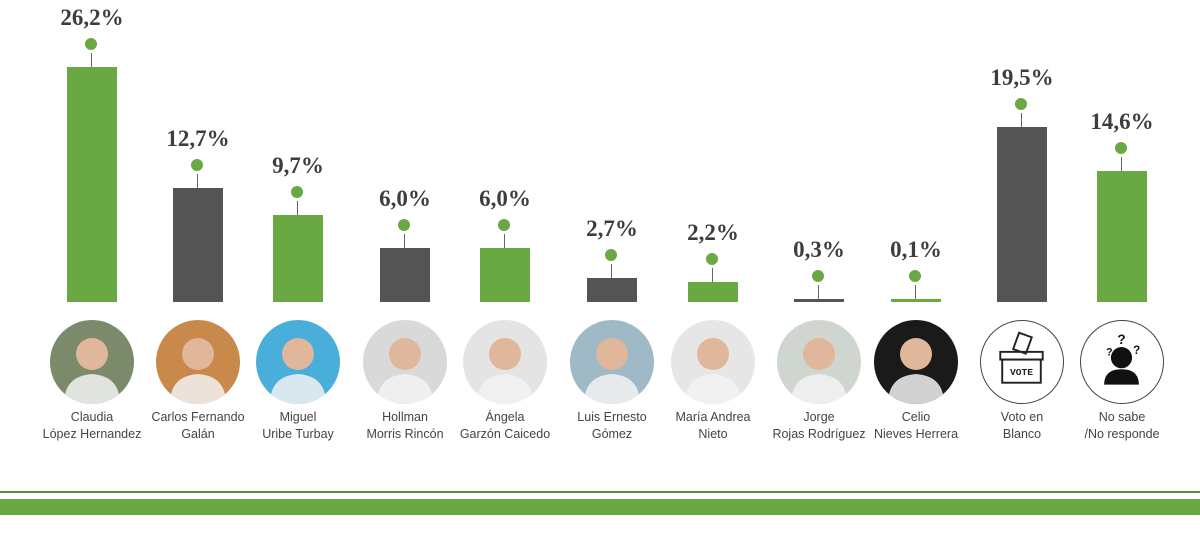 The image size is (1200, 535). I want to click on value-label: 0,3%, so click(819, 249).